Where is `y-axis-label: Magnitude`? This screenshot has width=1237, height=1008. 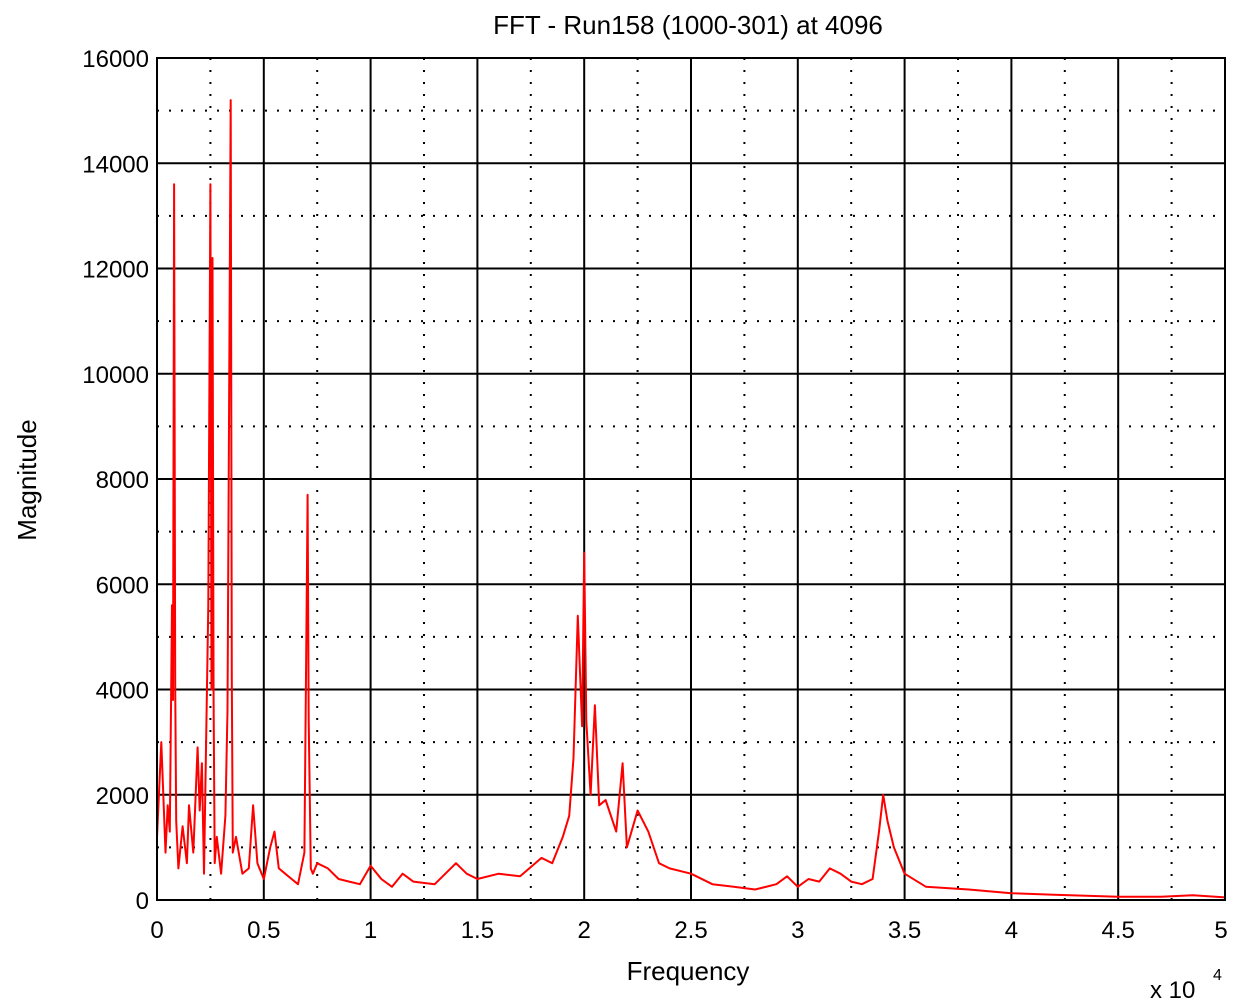 y-axis-label: Magnitude is located at coordinates (27, 479).